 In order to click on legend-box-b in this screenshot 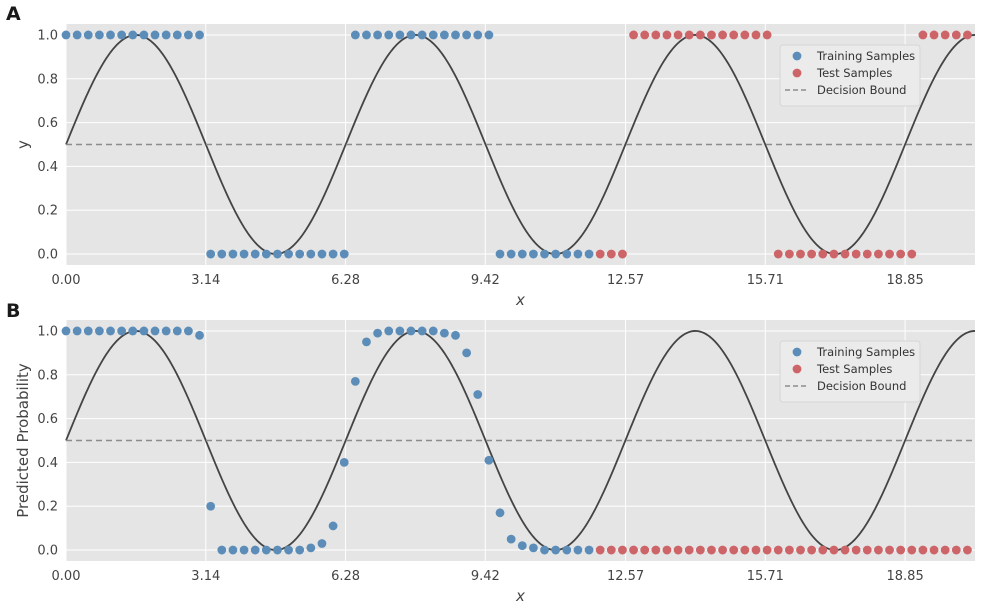, I will do `click(850, 371)`.